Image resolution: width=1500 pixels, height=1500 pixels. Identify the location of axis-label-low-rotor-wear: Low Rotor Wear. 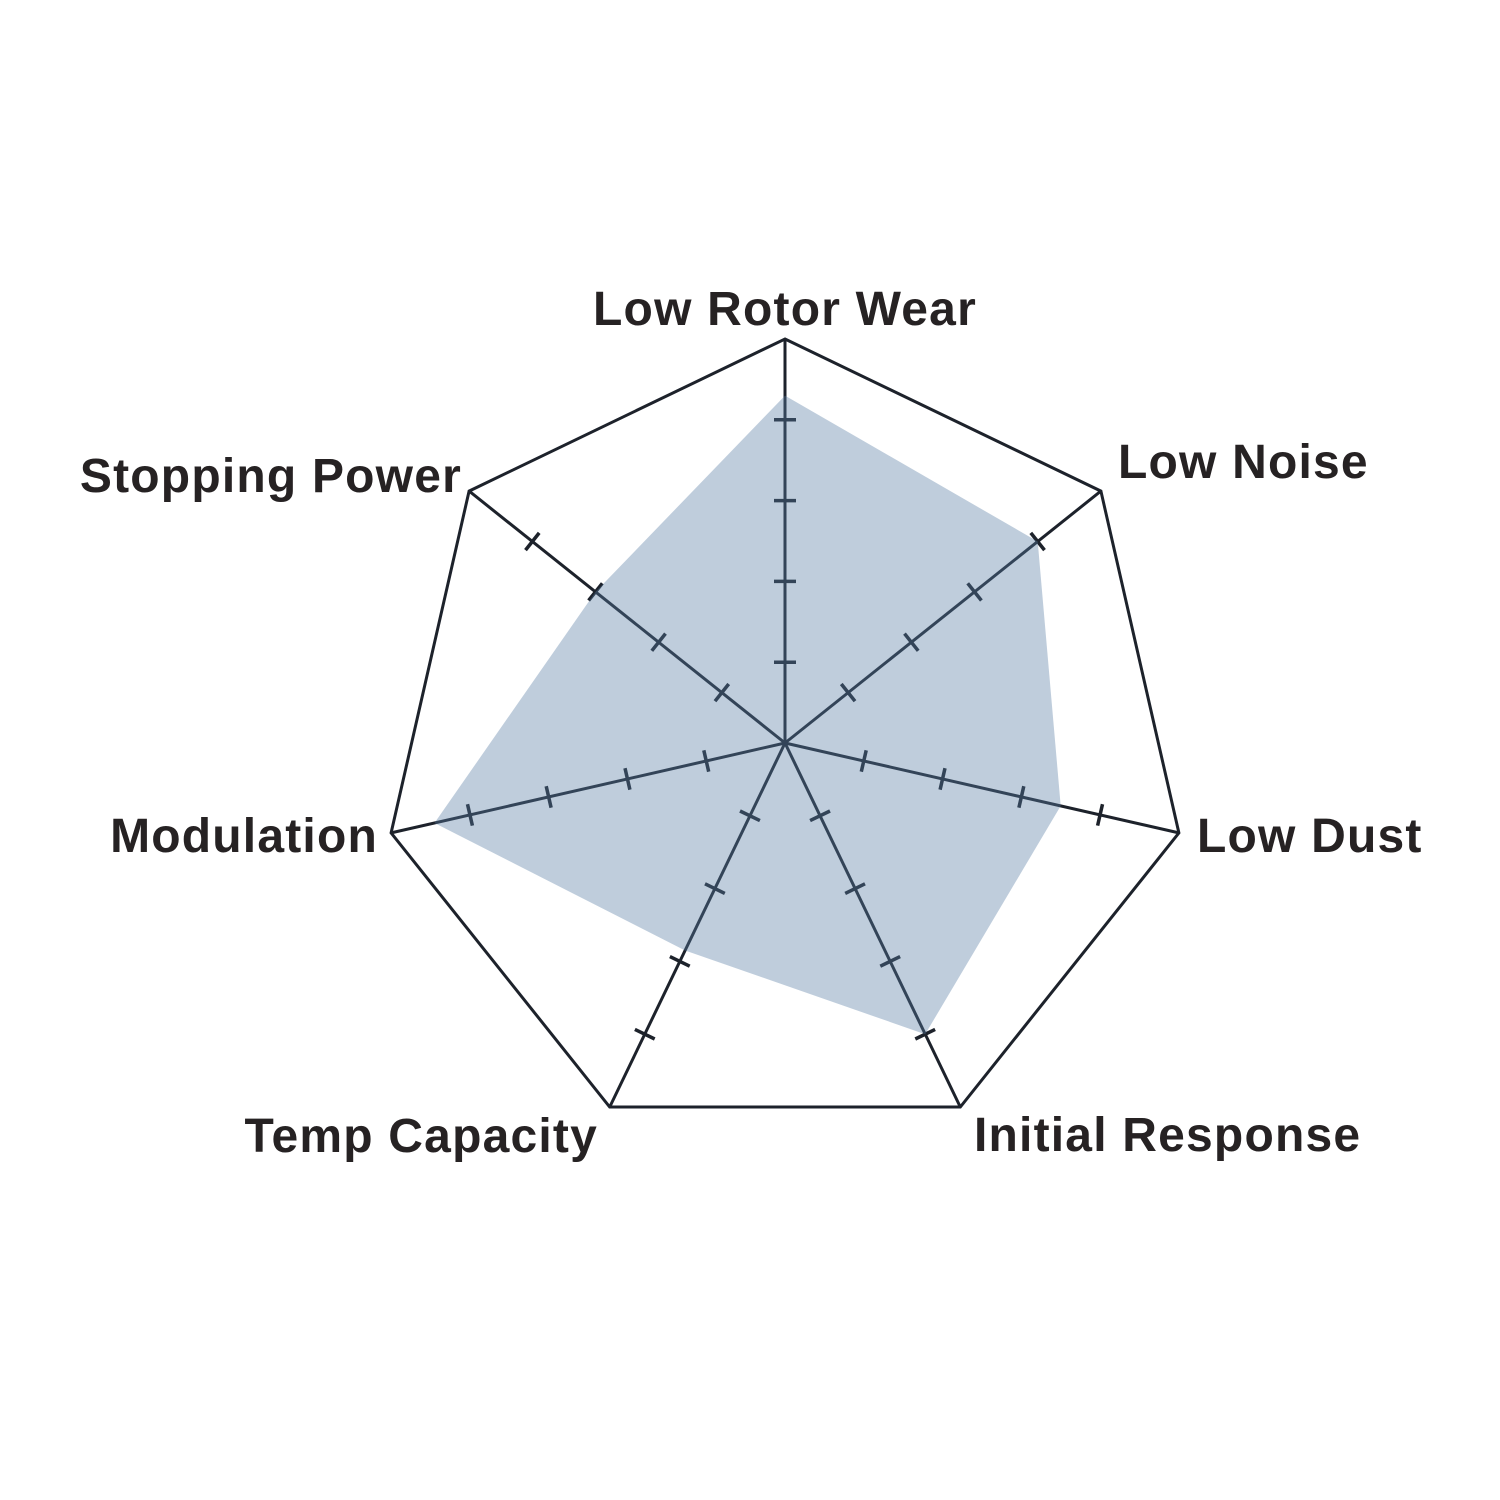
(785, 309).